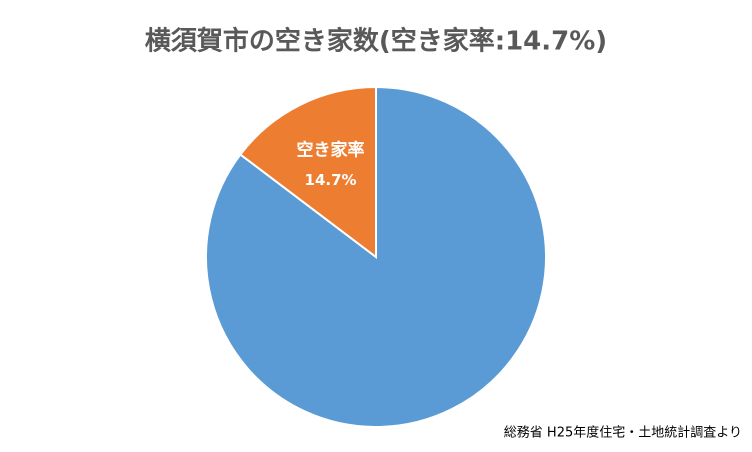 This screenshot has width=752, height=452. I want to click on slice-category-label: 空き家率, so click(331, 150).